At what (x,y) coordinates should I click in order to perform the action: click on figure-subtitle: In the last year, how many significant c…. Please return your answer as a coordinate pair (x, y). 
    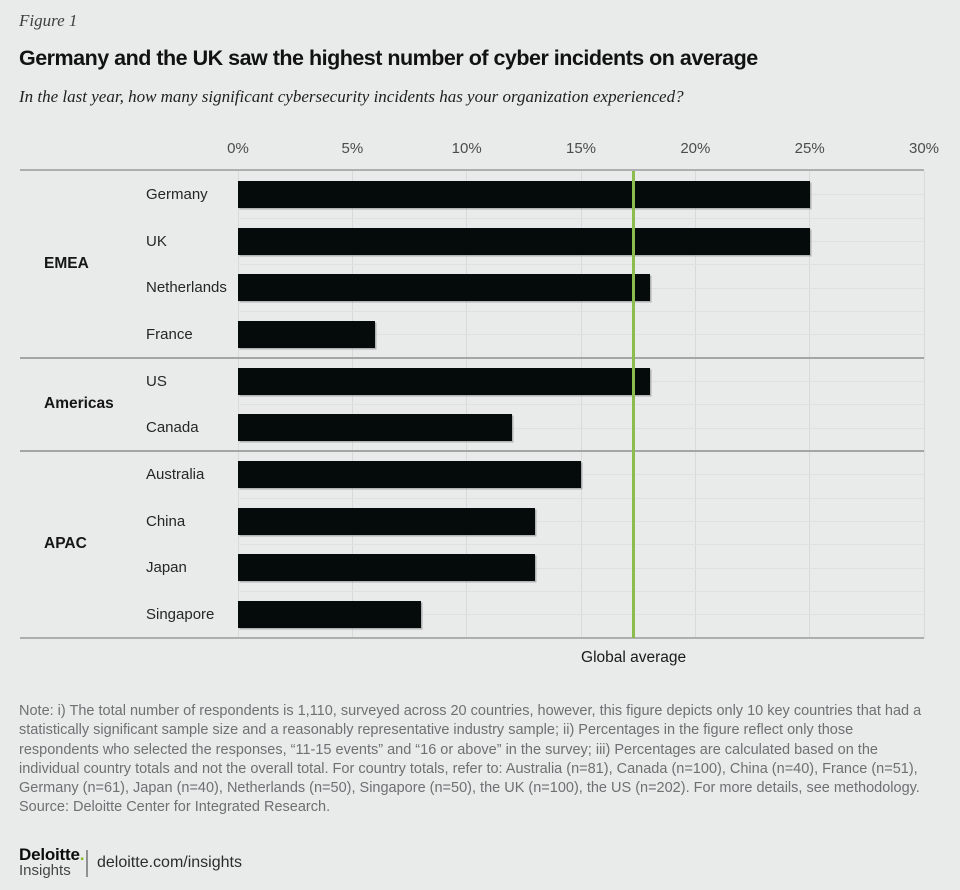
    Looking at the image, I should click on (351, 96).